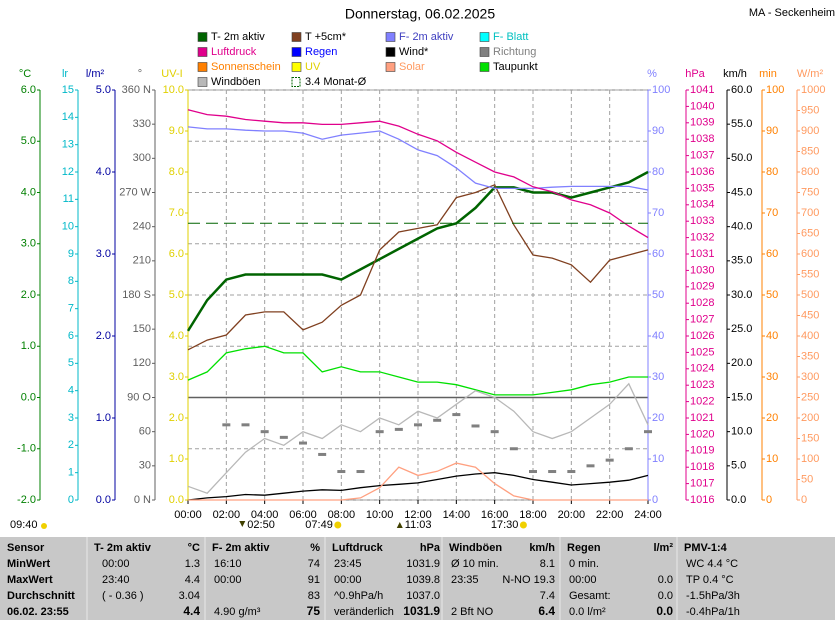 The width and height of the screenshot is (835, 620). I want to click on cell: ( - 0.36 ), so click(123, 596).